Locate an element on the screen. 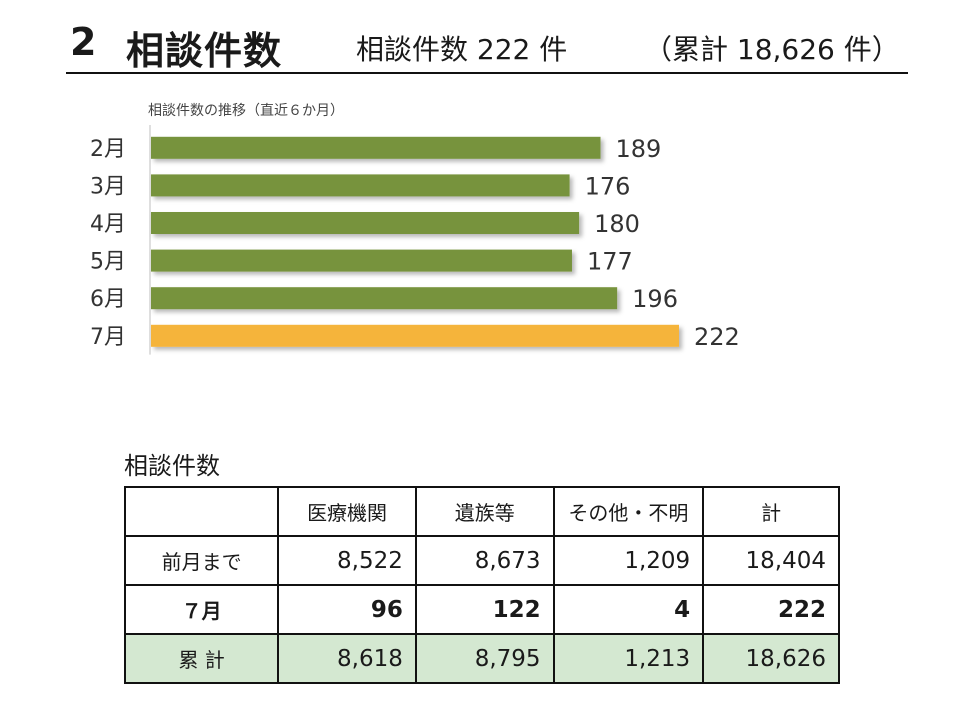 The width and height of the screenshot is (960, 720). column-header-medical: 医療機関 is located at coordinates (347, 511).